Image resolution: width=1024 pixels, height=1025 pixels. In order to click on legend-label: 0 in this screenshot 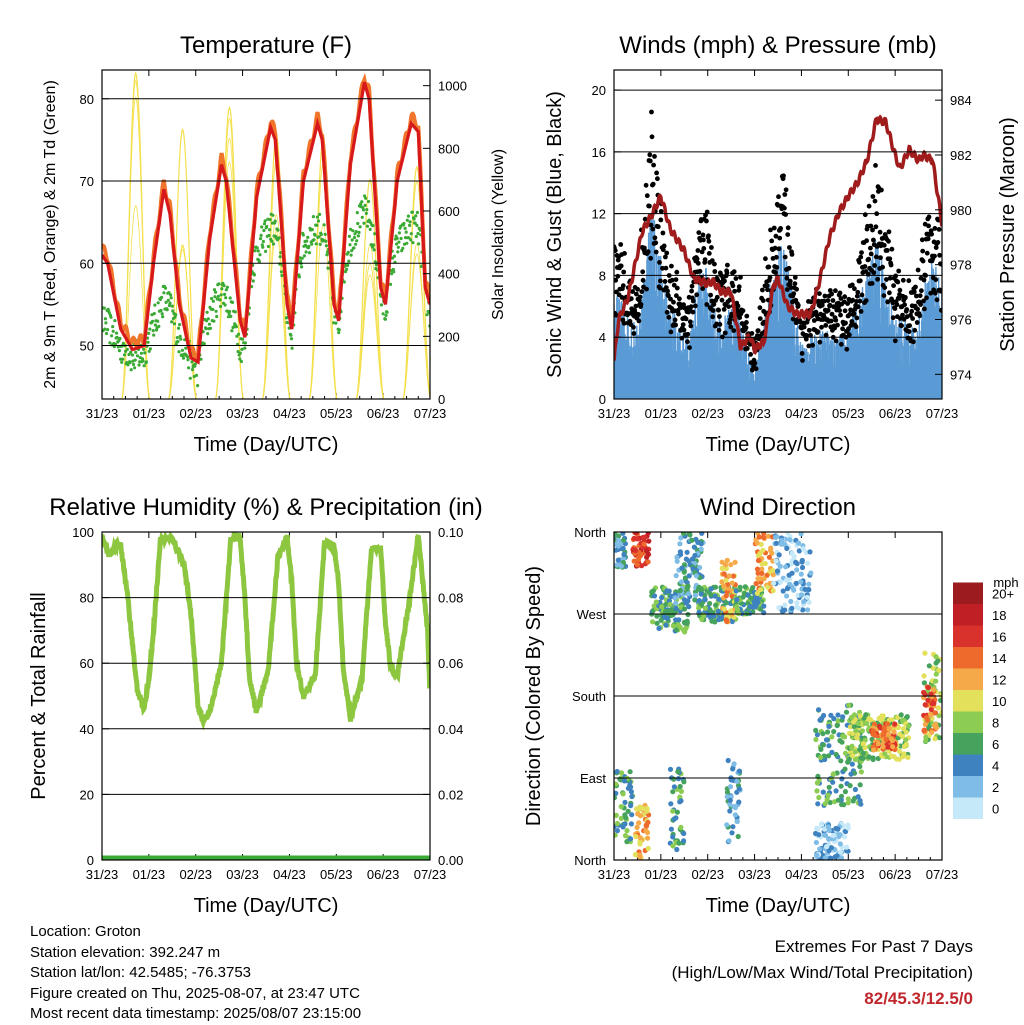, I will do `click(995, 808)`.